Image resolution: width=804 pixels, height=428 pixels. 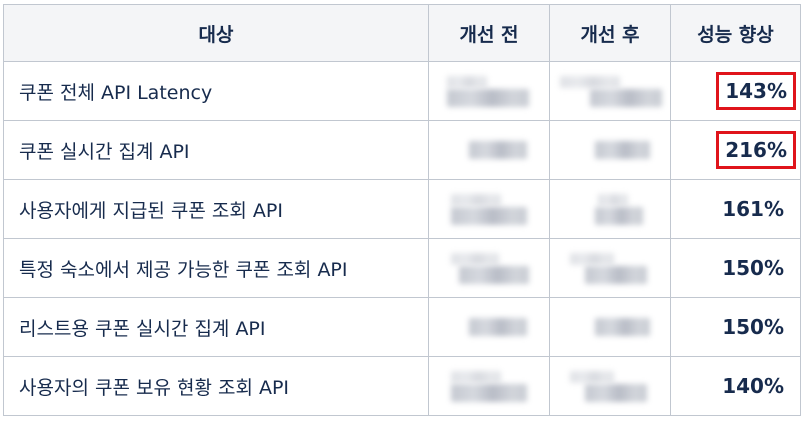 I want to click on improvement-cell: 216%, so click(x=735, y=150).